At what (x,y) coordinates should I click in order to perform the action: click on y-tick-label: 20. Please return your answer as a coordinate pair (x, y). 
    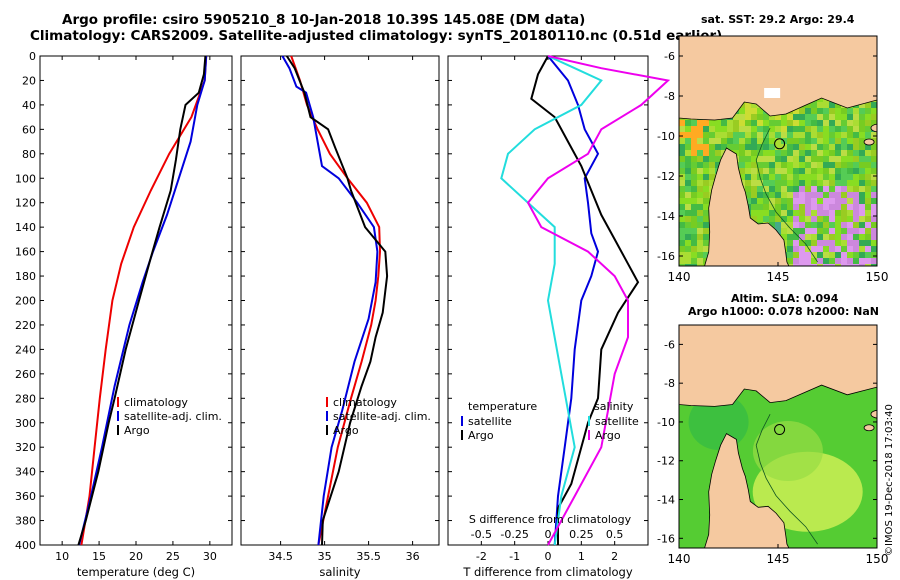
    Looking at the image, I should click on (29, 80).